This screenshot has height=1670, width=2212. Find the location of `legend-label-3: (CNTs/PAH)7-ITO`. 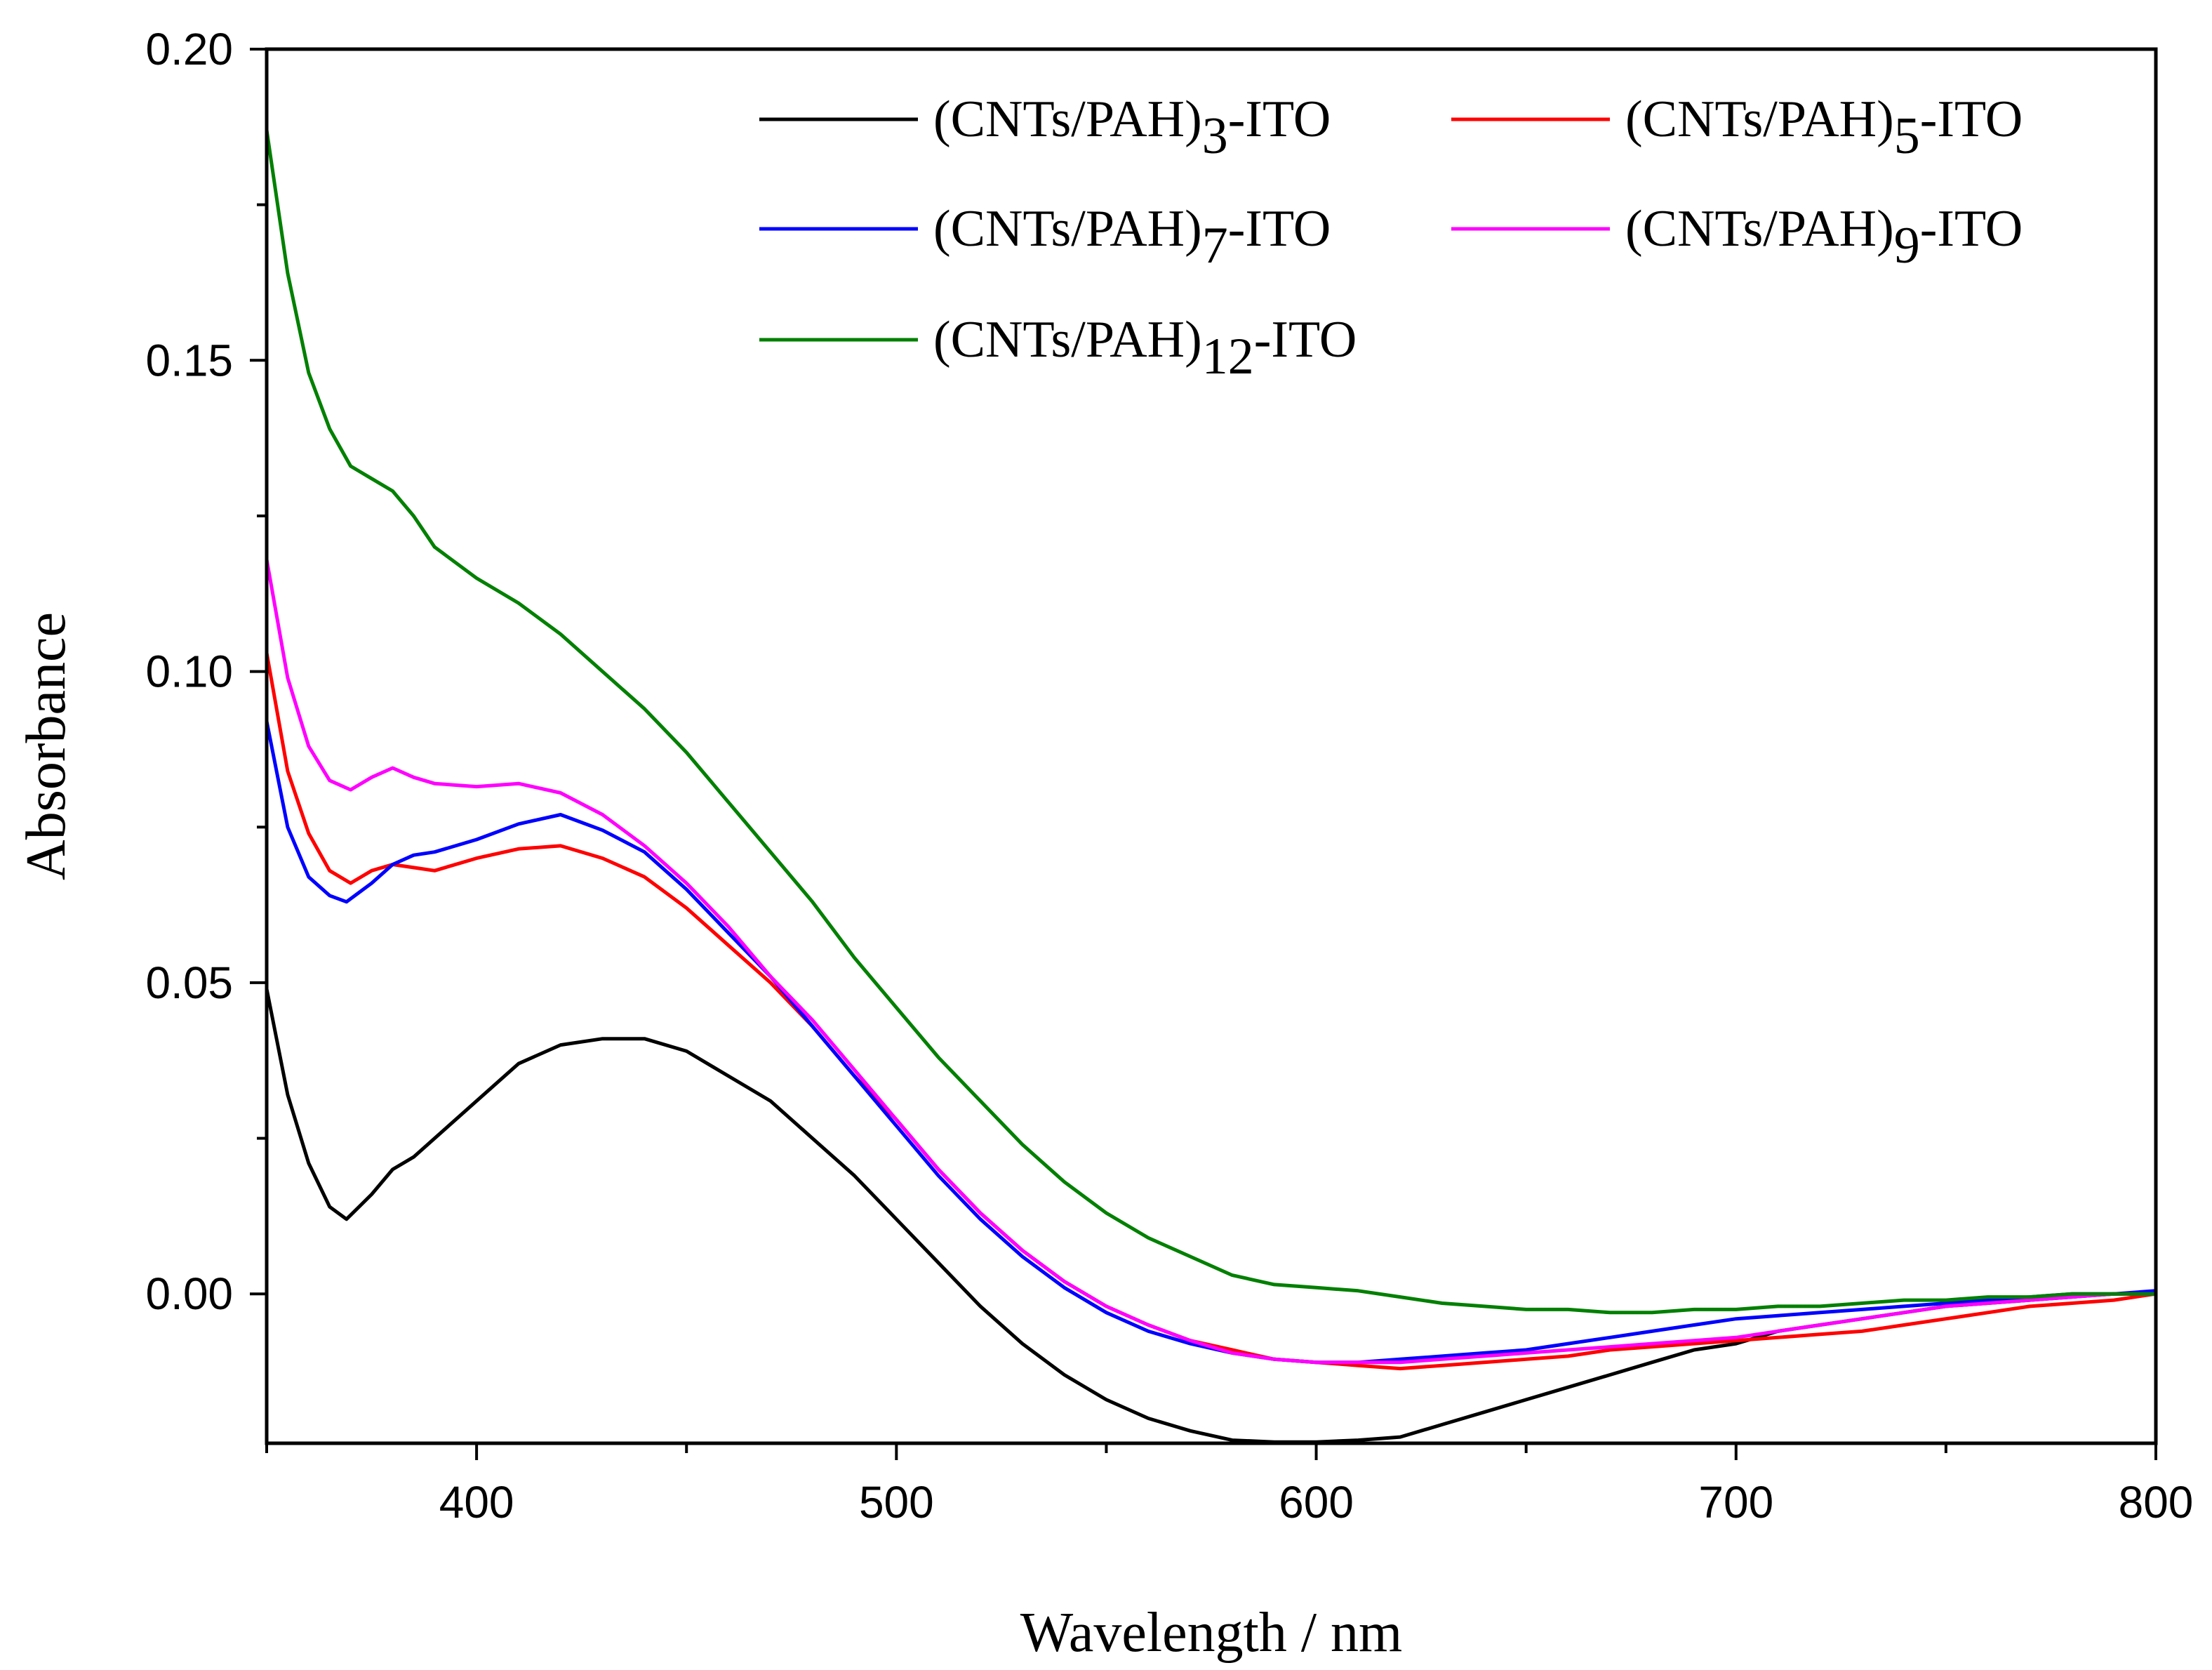

legend-label-3: (CNTs/PAH)7-ITO is located at coordinates (1132, 237).